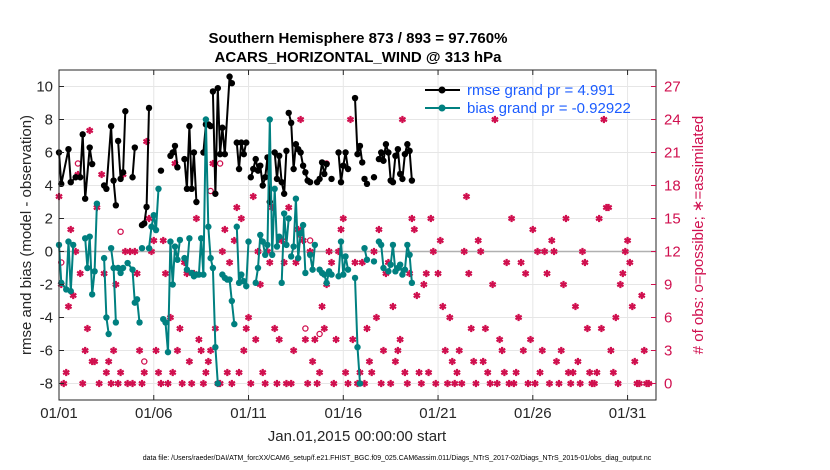 The image size is (830, 470). I want to click on y-tick-label: -4, so click(46, 318).